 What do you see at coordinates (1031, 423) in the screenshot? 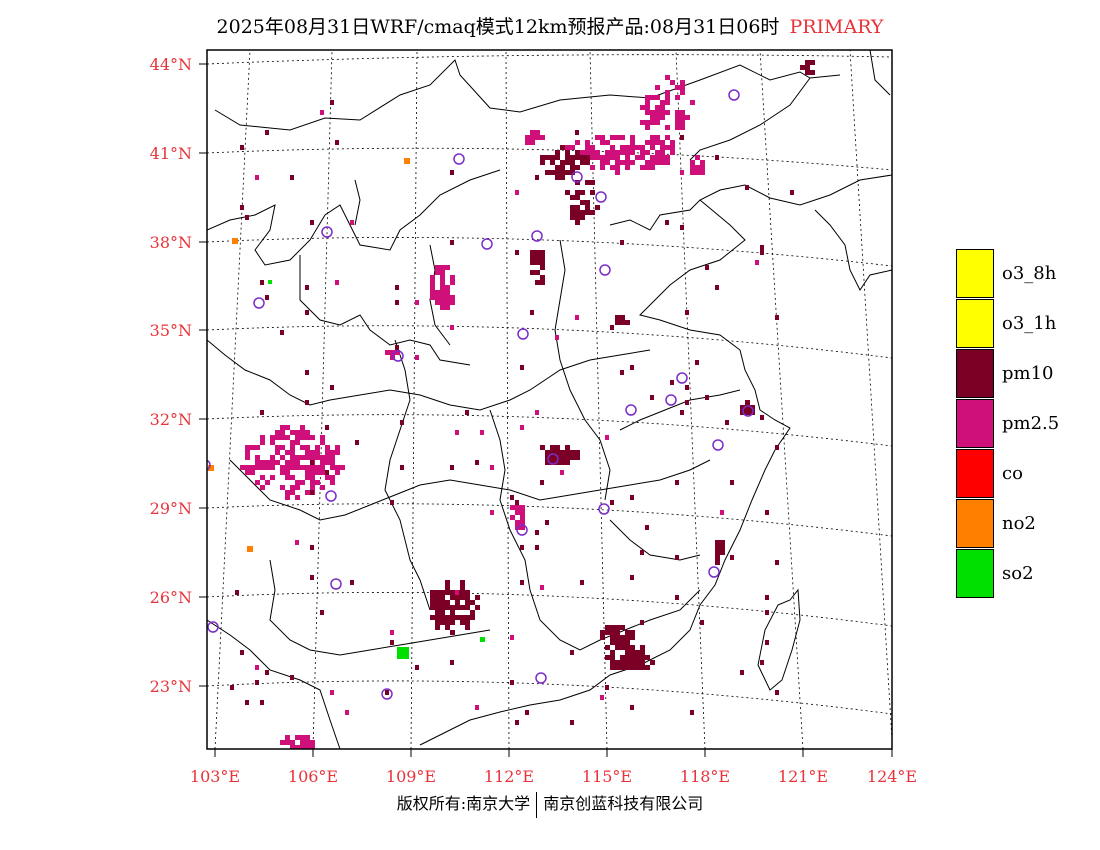
I see `legend-label: pm2.5` at bounding box center [1031, 423].